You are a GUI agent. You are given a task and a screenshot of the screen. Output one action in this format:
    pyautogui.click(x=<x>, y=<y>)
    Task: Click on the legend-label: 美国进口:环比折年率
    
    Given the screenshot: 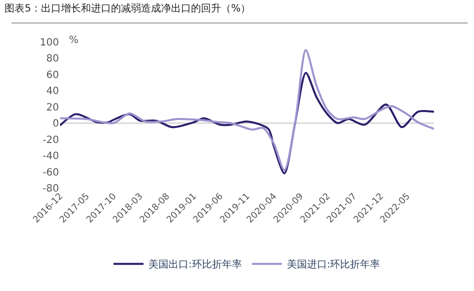 What is the action you would take?
    pyautogui.click(x=333, y=264)
    